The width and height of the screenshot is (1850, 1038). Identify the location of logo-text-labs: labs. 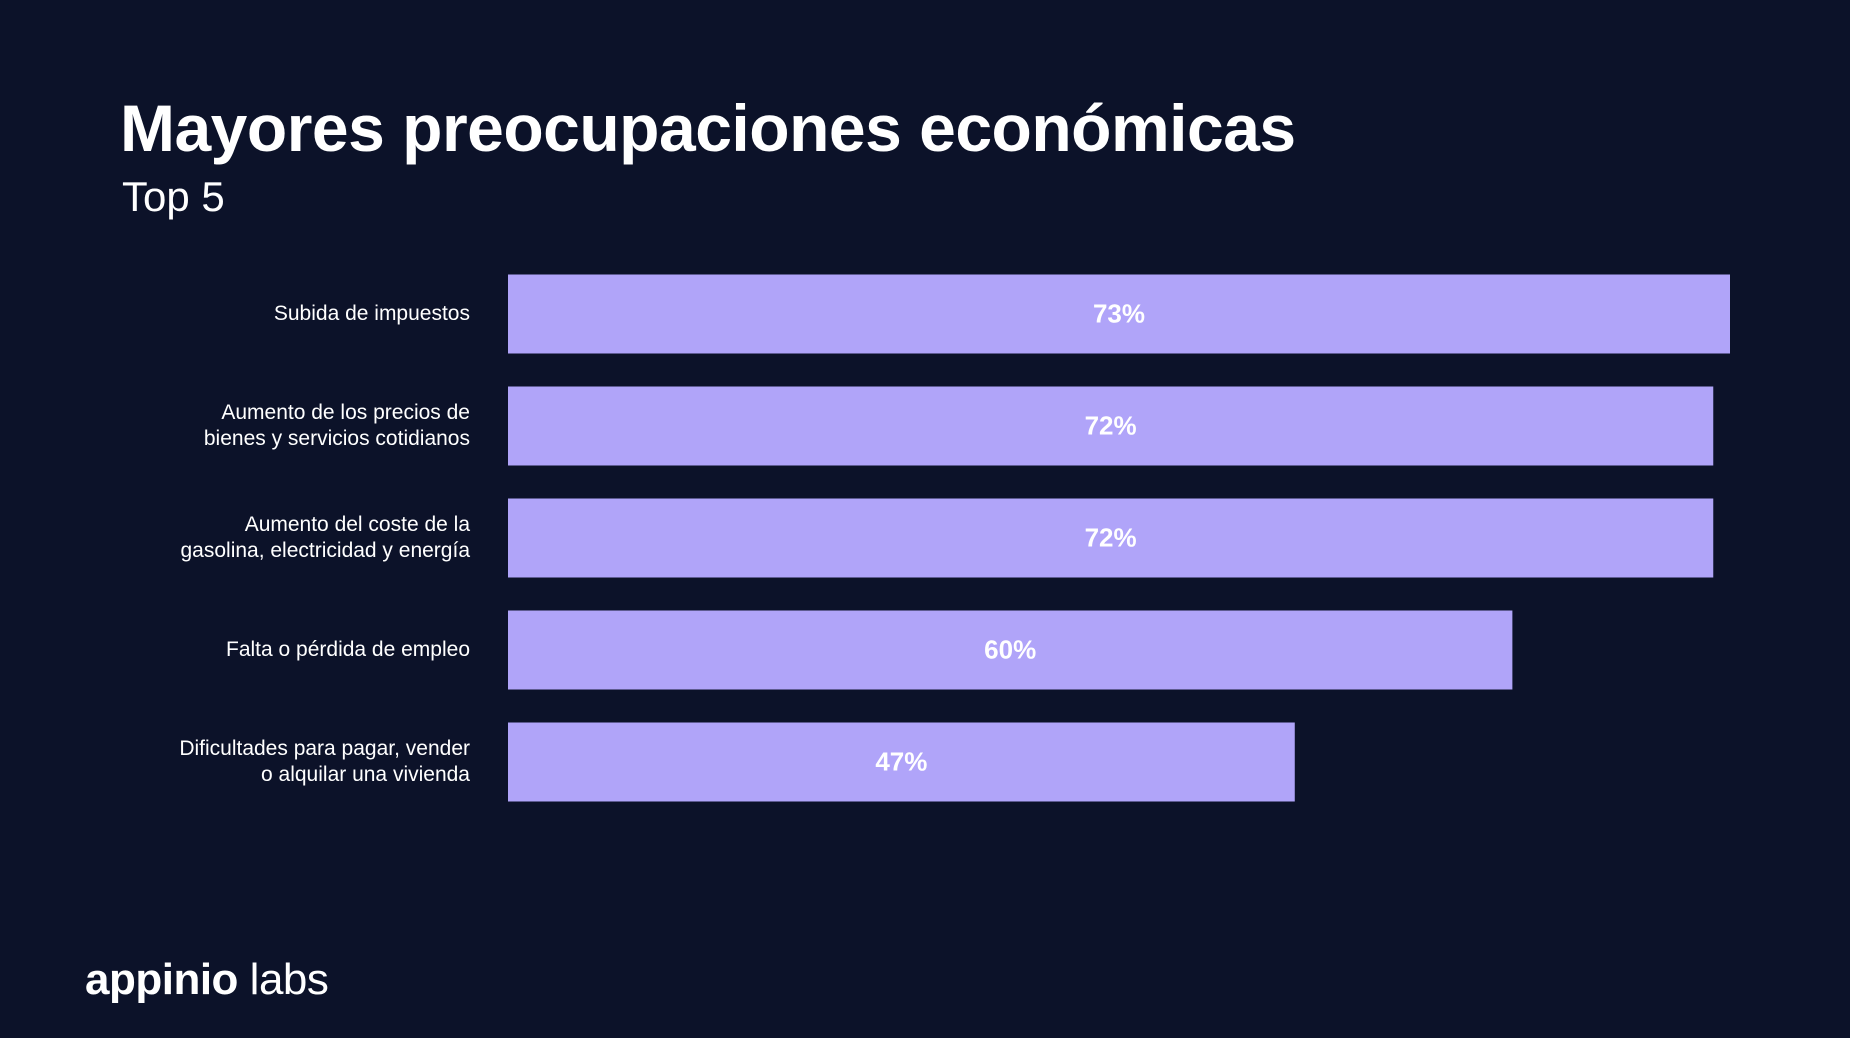
(283, 979).